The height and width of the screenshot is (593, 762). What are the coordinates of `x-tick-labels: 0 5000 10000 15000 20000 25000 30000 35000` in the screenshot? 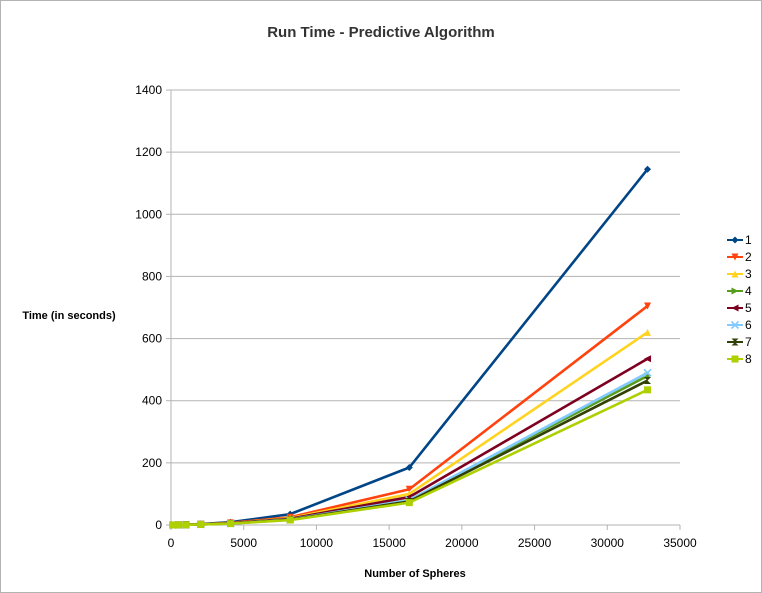 It's located at (432, 543).